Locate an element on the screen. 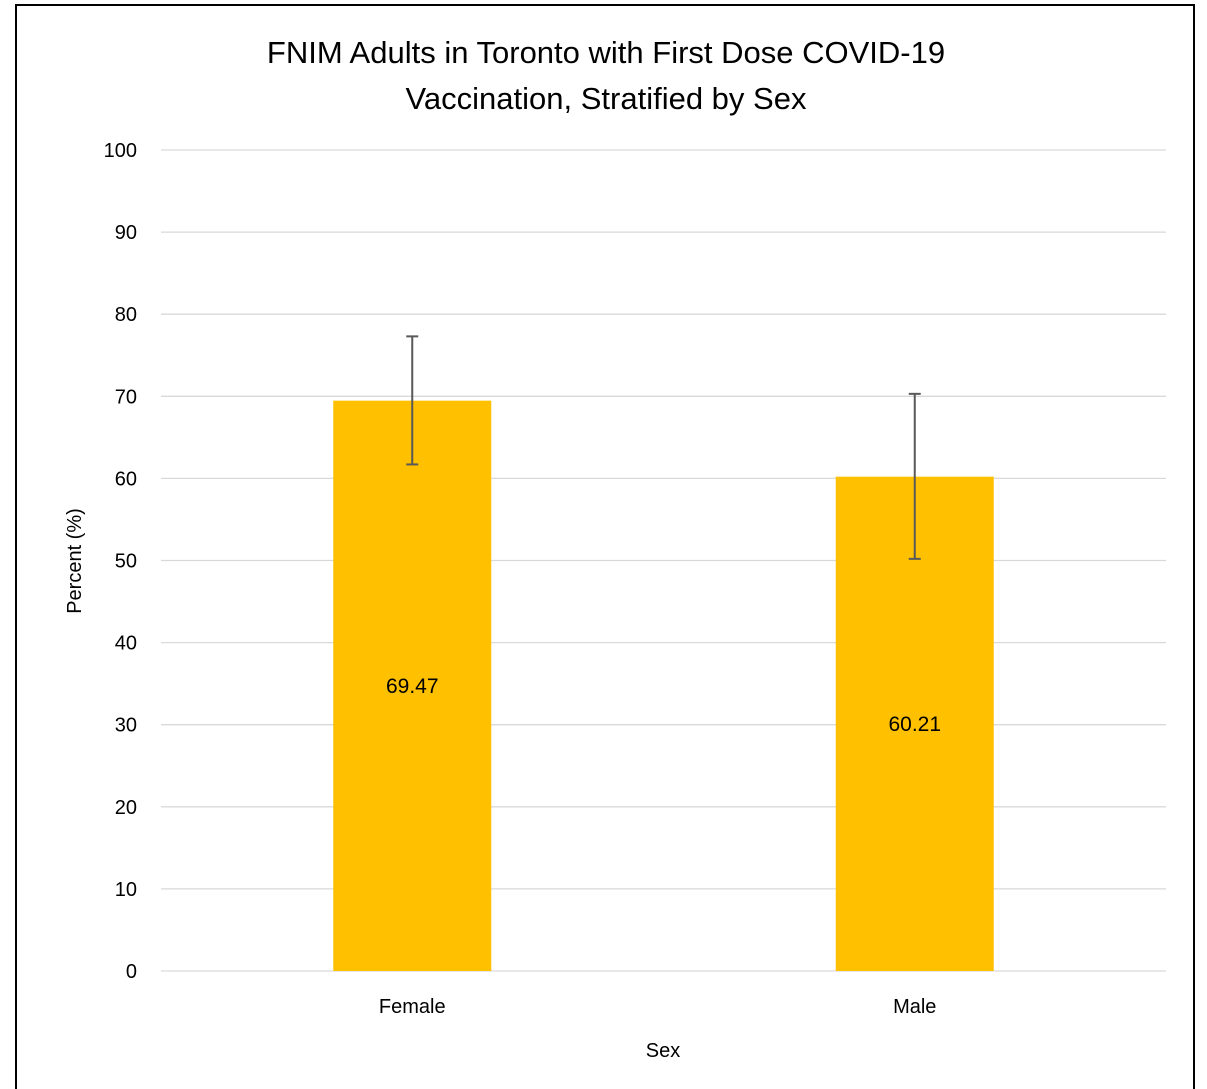 This screenshot has height=1089, width=1207. bar-female is located at coordinates (412, 685).